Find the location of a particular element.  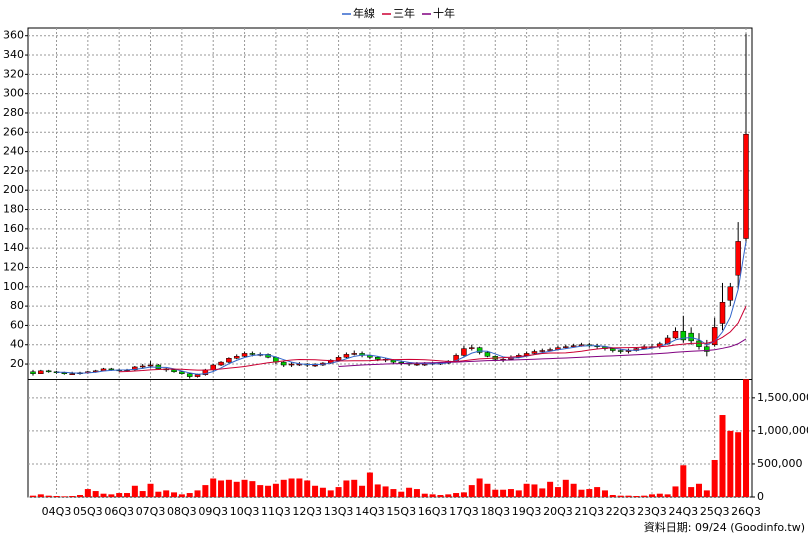

y2-tick-label: 1,000,000 is located at coordinates (782, 430).